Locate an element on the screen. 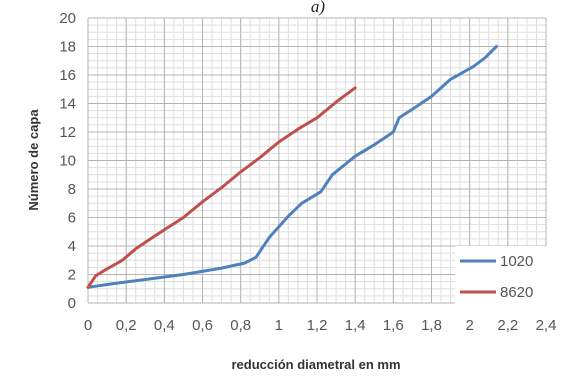  x-tick-label: 1,2 is located at coordinates (317, 325).